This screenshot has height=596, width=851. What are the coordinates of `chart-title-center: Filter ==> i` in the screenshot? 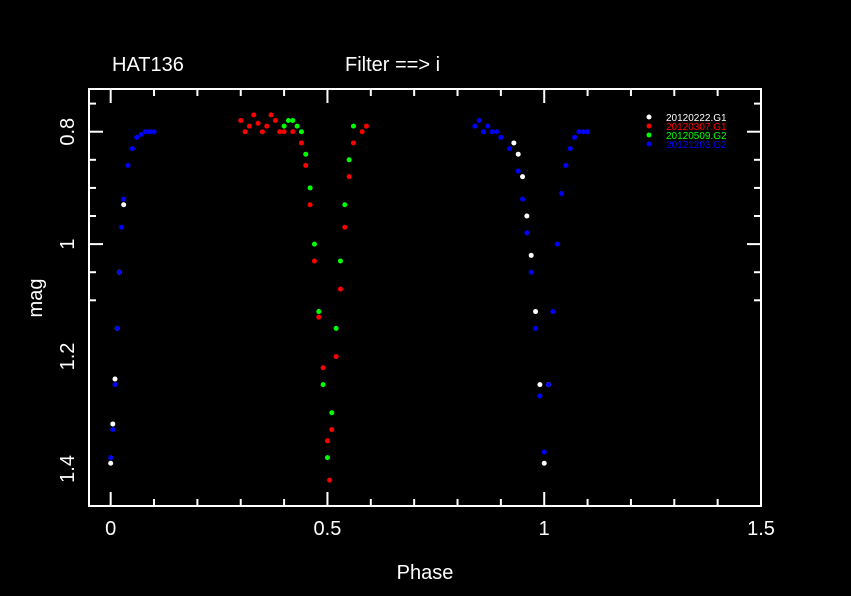 It's located at (392, 65).